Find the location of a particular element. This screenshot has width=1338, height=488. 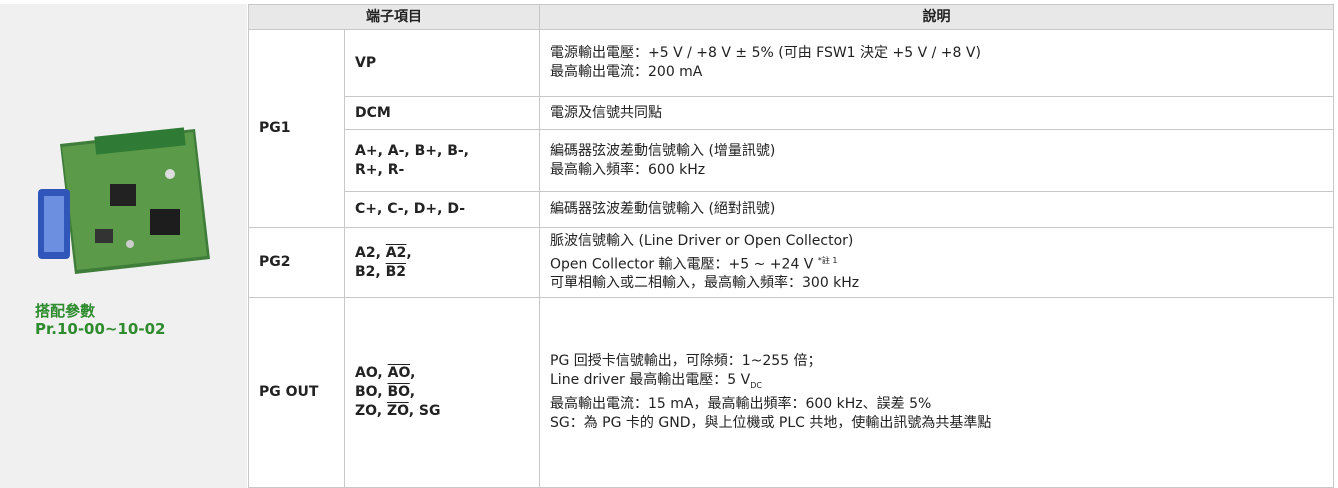

text: Line driver 最高輸出電壓：5 V is located at coordinates (650, 380).